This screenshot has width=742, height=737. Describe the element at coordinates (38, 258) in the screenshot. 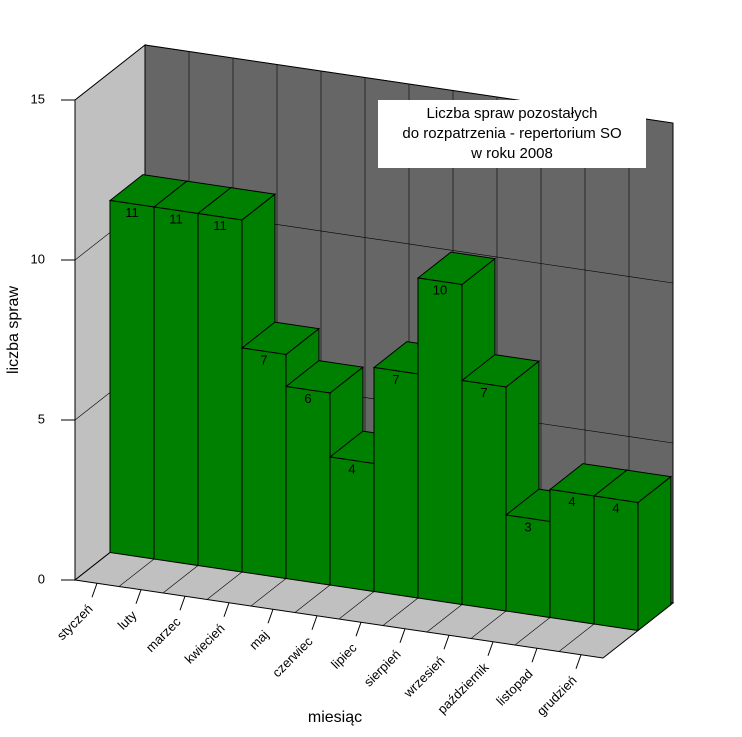

I see `y-tick-label: 10` at that location.